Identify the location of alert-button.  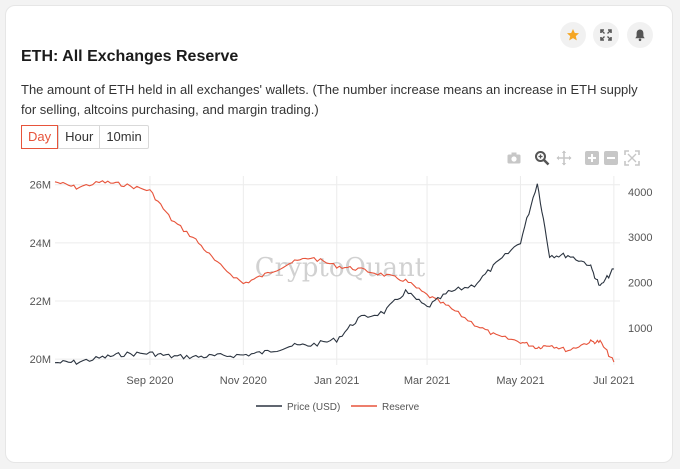
(640, 35).